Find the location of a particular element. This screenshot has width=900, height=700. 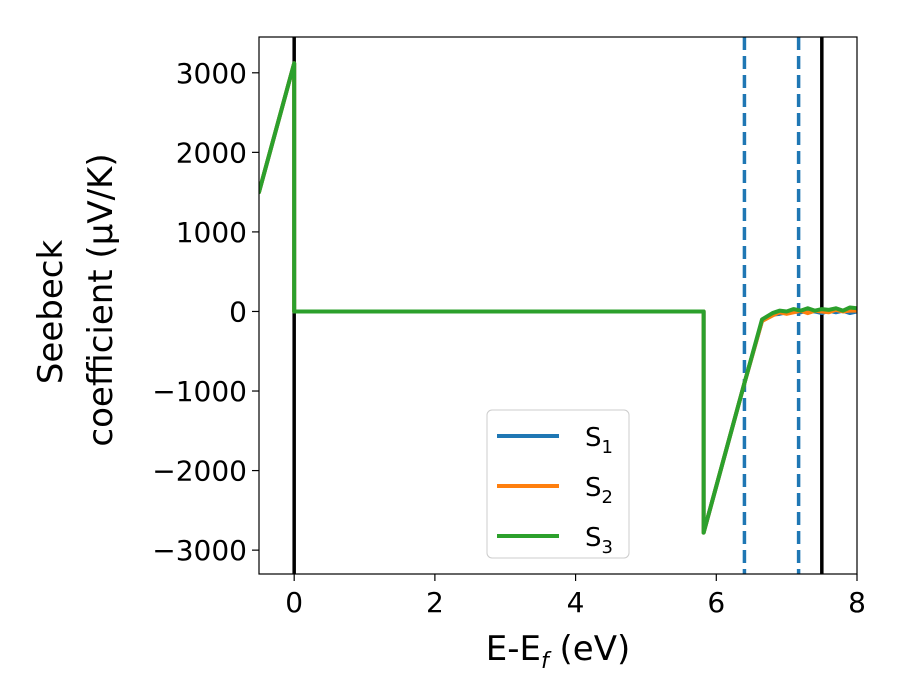

legend-label-s1: S1 is located at coordinates (599, 440).